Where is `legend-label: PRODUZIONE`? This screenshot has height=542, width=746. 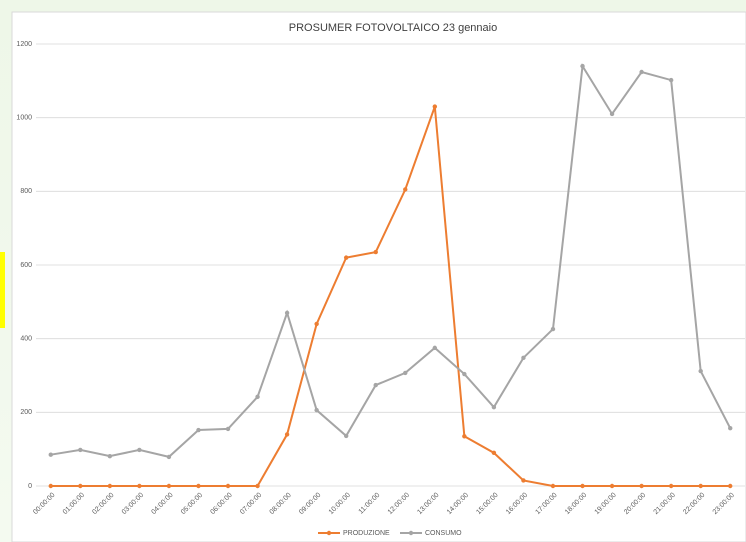 legend-label: PRODUZIONE is located at coordinates (366, 533).